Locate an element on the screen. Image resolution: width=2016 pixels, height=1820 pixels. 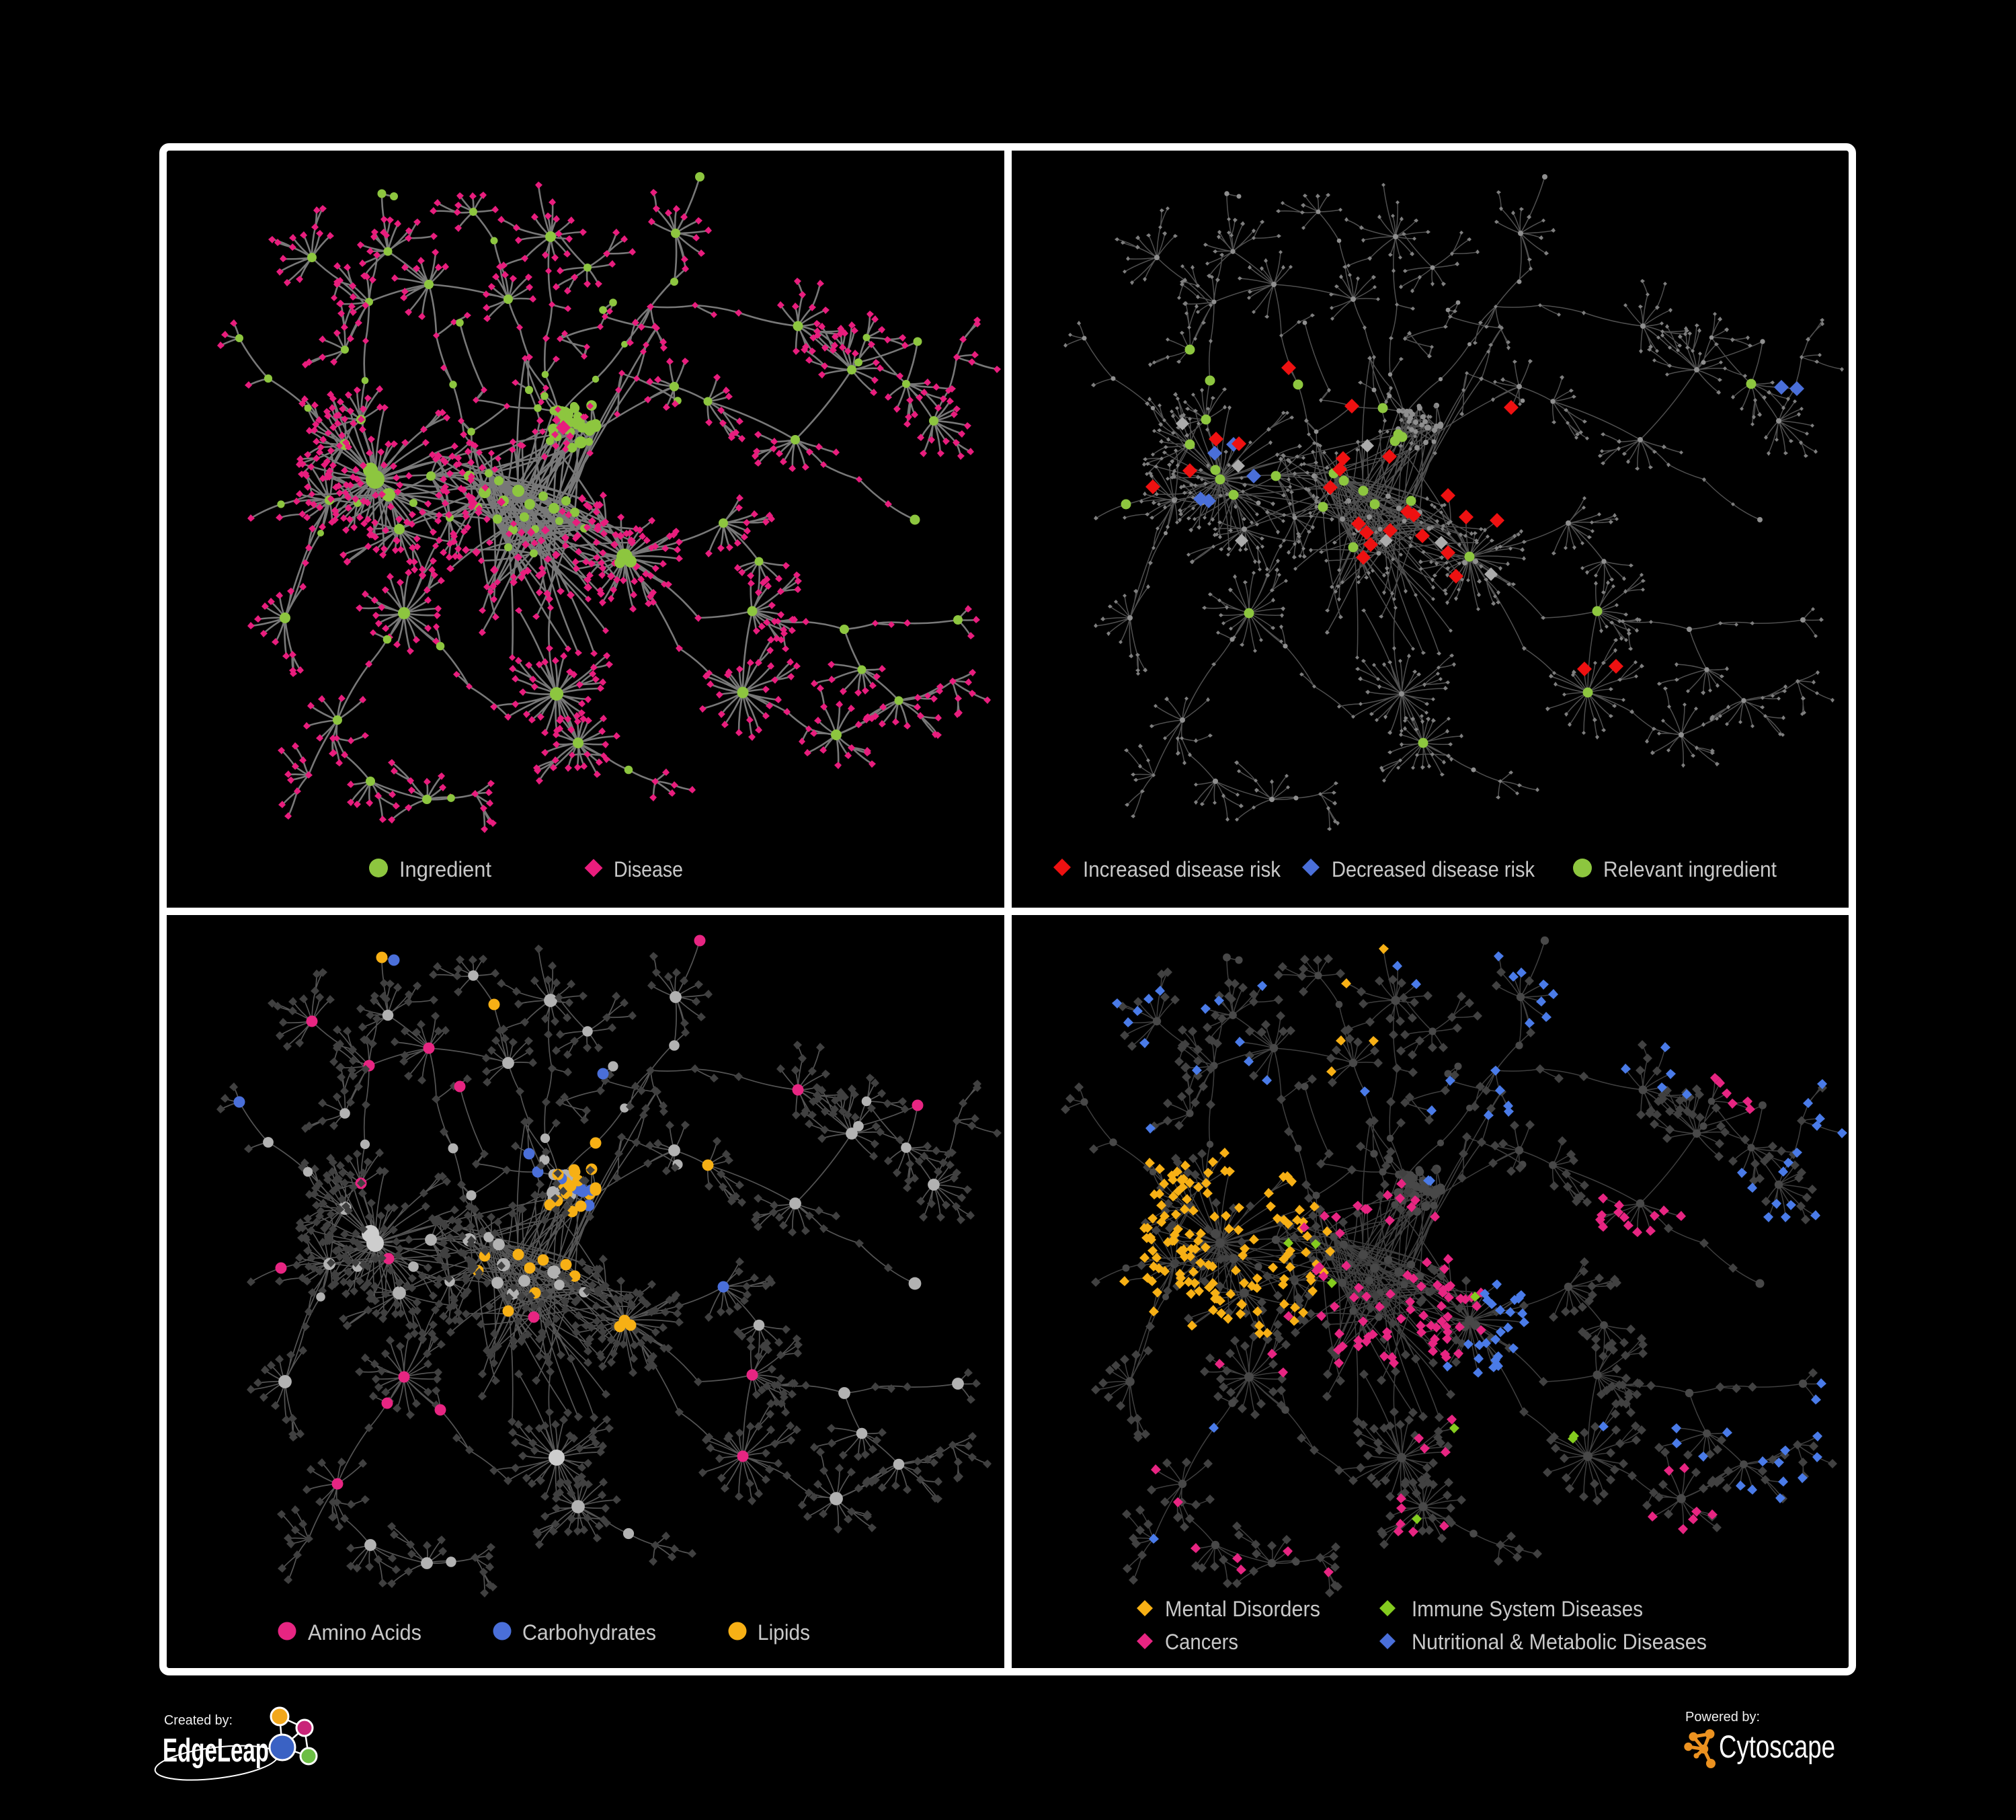
svg-text: Powered by: is located at coordinates (1722, 1717).